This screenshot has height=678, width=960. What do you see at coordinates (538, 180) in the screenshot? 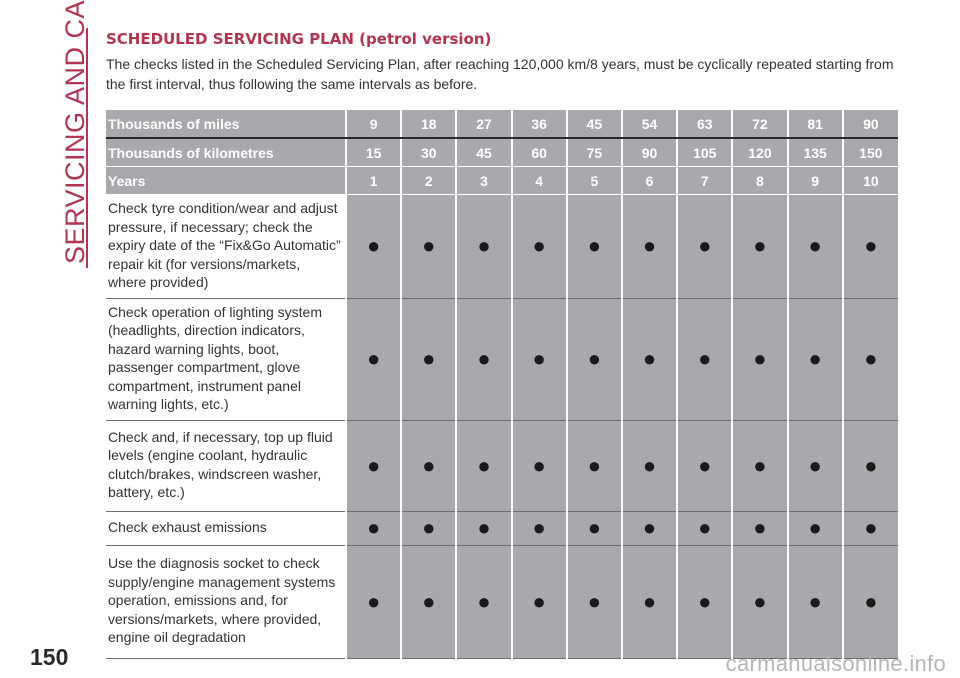
I see `header-interval-value: 4` at bounding box center [538, 180].